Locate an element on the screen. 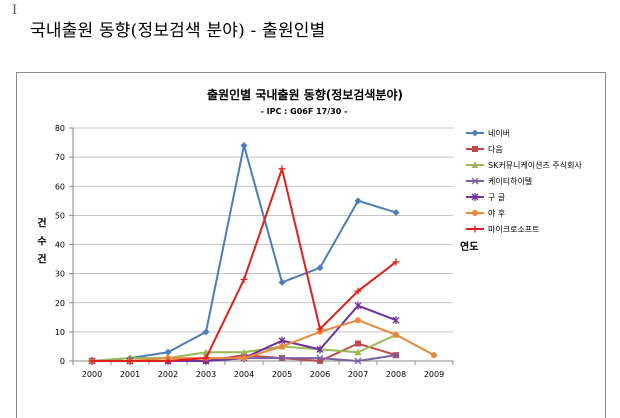 The width and height of the screenshot is (620, 418). legend-label: 야 후 is located at coordinates (496, 213).